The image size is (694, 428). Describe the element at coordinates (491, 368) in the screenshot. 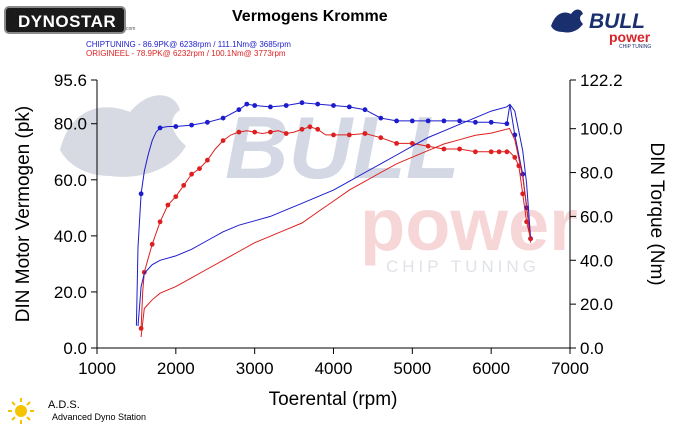

I see `x-tick-label: 6000` at that location.